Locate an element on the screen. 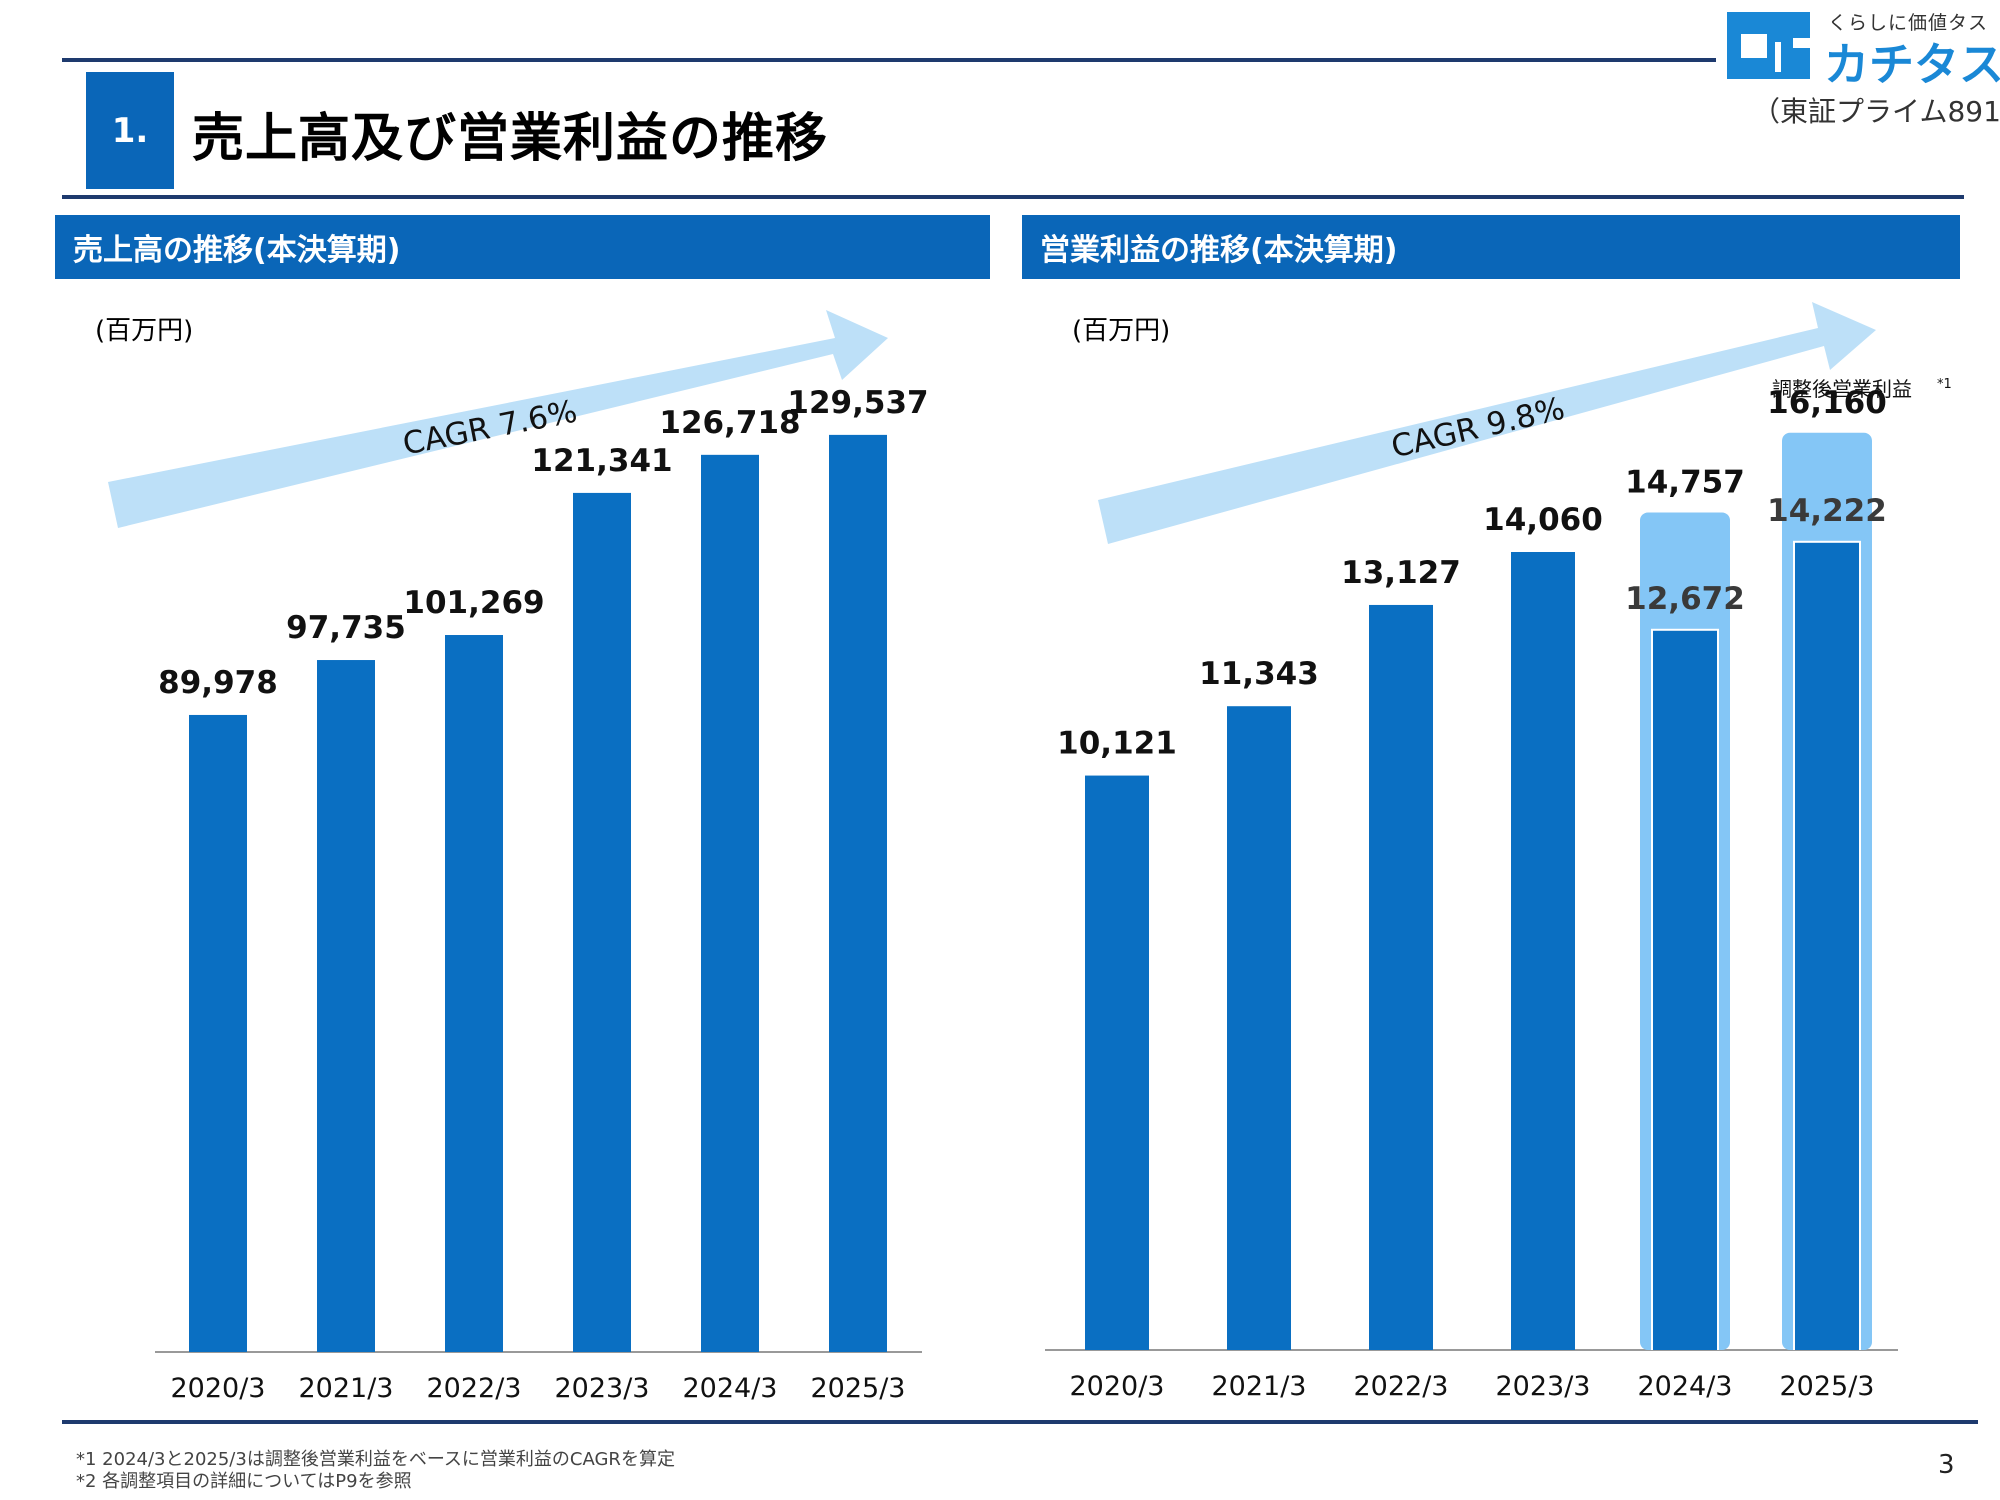 The width and height of the screenshot is (2000, 1500). profit-adjusted-value-label: 16,160 is located at coordinates (1827, 403).